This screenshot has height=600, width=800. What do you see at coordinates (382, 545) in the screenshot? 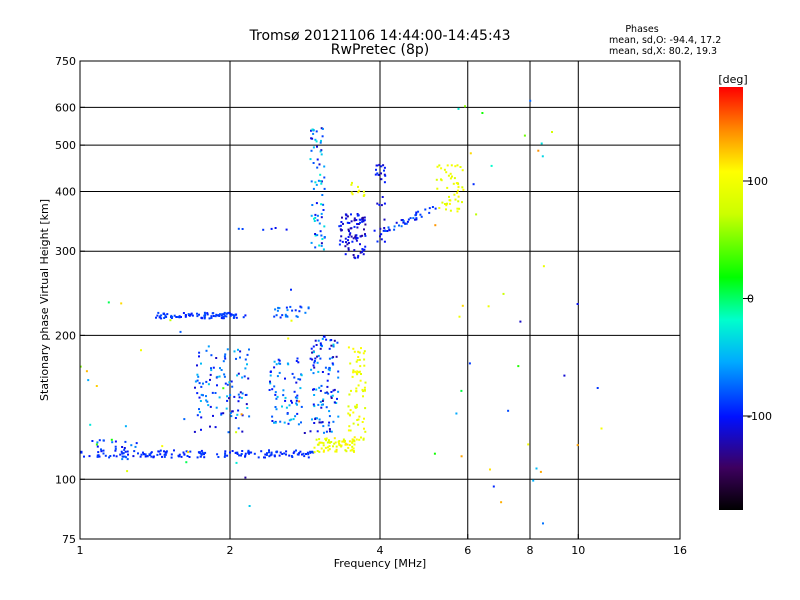
I see `x-axis: 1 2 4 6 8 10 16` at bounding box center [382, 545].